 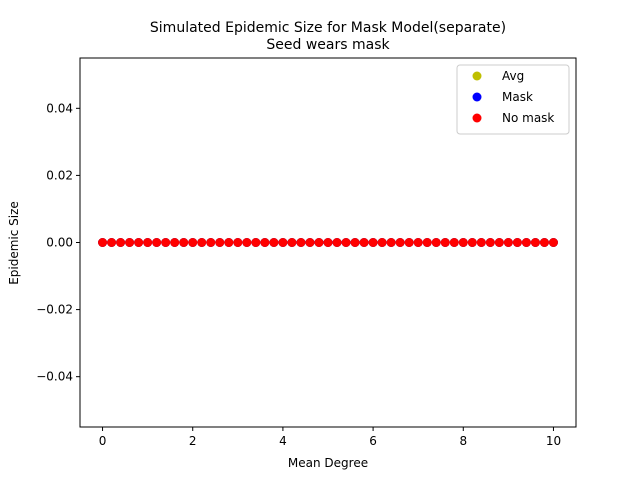 What do you see at coordinates (463, 441) in the screenshot?
I see `x-tick-label: 8` at bounding box center [463, 441].